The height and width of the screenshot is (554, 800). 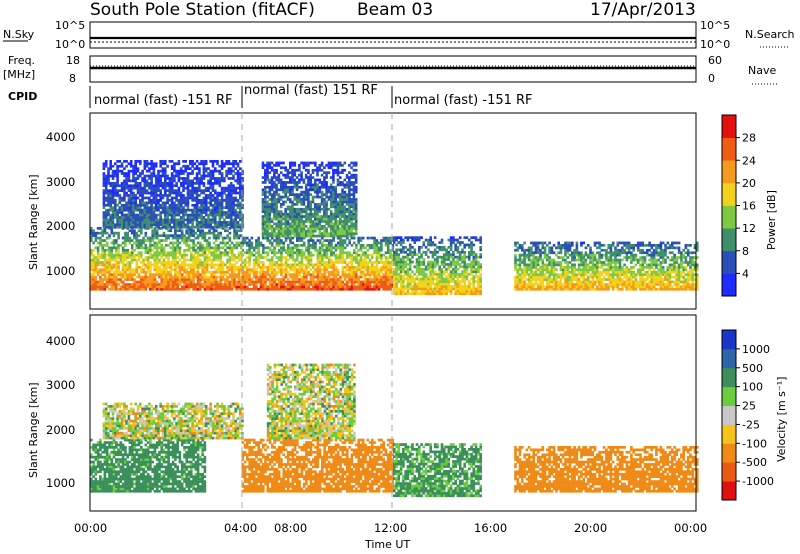 What do you see at coordinates (19, 74) in the screenshot?
I see `freq-label-2: [MHz]` at bounding box center [19, 74].